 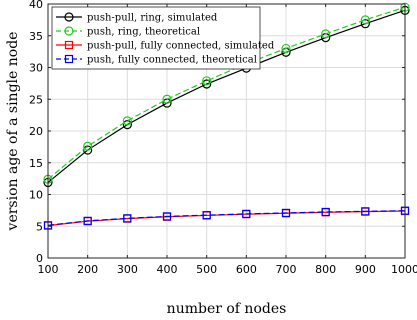 What do you see at coordinates (167, 269) in the screenshot?
I see `x-tick-label: 400` at bounding box center [167, 269].